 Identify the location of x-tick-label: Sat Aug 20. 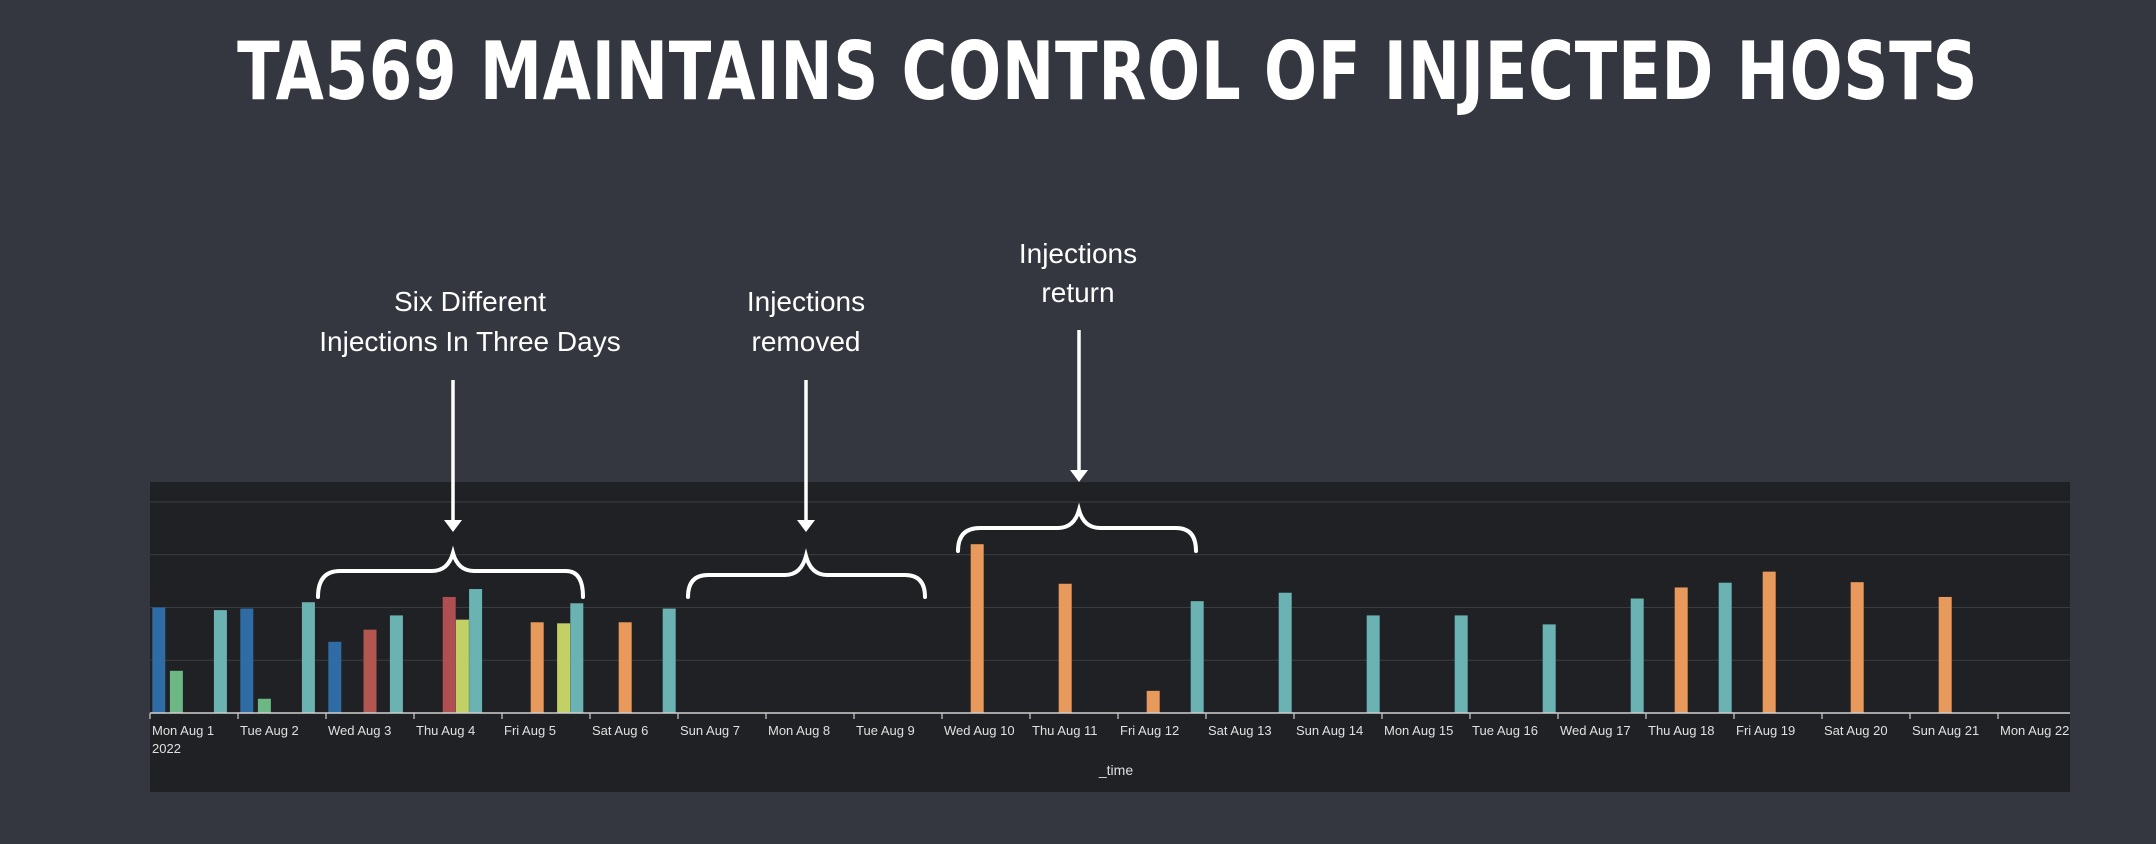
(1856, 730).